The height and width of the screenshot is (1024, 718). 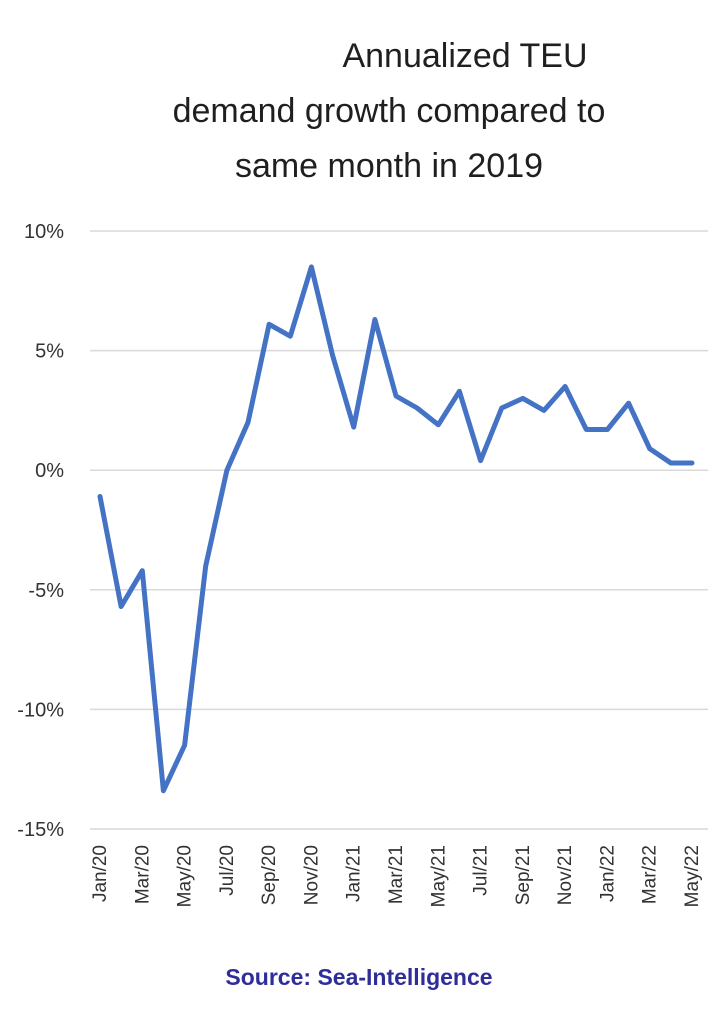 What do you see at coordinates (40, 710) in the screenshot?
I see `y-tick-label: -10%` at bounding box center [40, 710].